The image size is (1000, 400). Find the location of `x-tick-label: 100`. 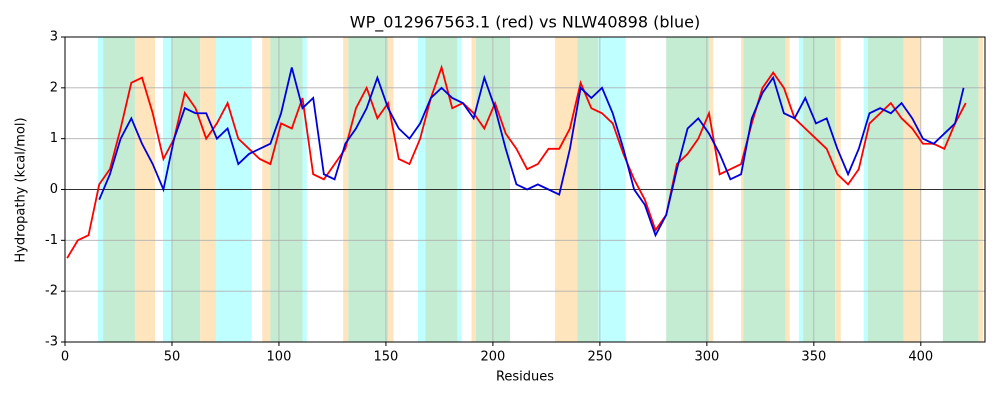

x-tick-label: 100 is located at coordinates (279, 357).